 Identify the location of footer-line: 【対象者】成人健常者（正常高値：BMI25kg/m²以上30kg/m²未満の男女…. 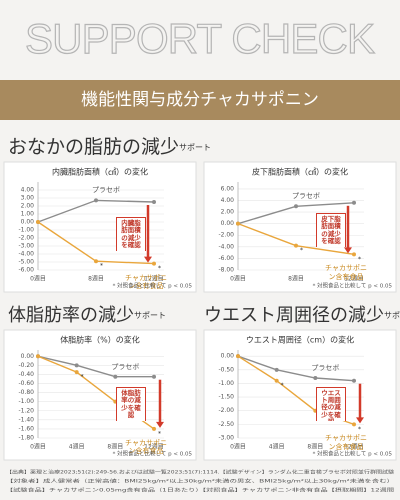
(200, 481).